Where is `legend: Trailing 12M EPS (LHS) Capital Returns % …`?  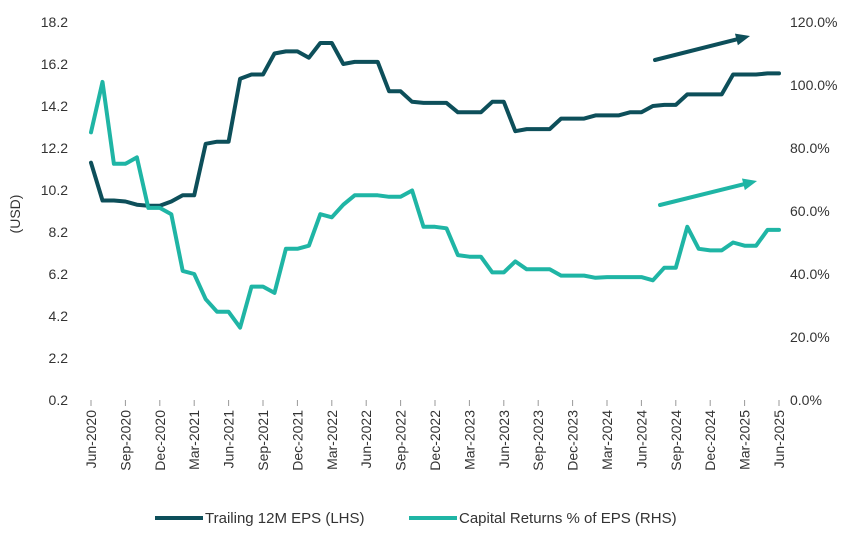 legend: Trailing 12M EPS (LHS) Capital Returns % … is located at coordinates (416, 518).